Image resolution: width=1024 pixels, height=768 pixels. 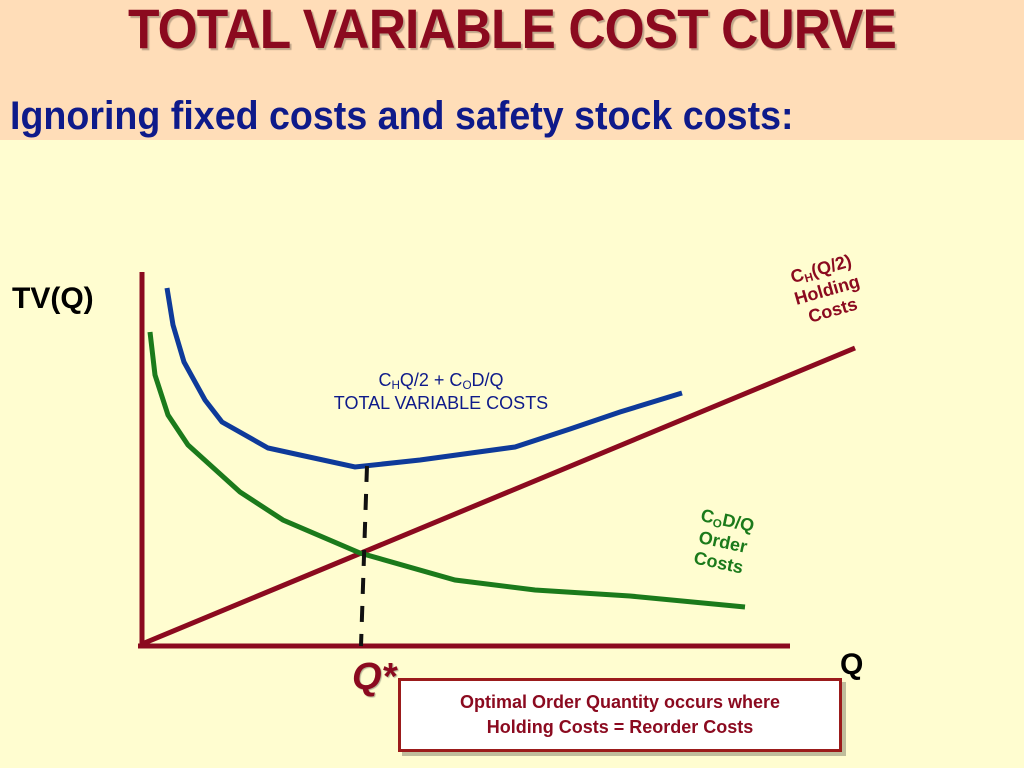 What do you see at coordinates (374, 677) in the screenshot?
I see `optimum-quantity-label: Q*` at bounding box center [374, 677].